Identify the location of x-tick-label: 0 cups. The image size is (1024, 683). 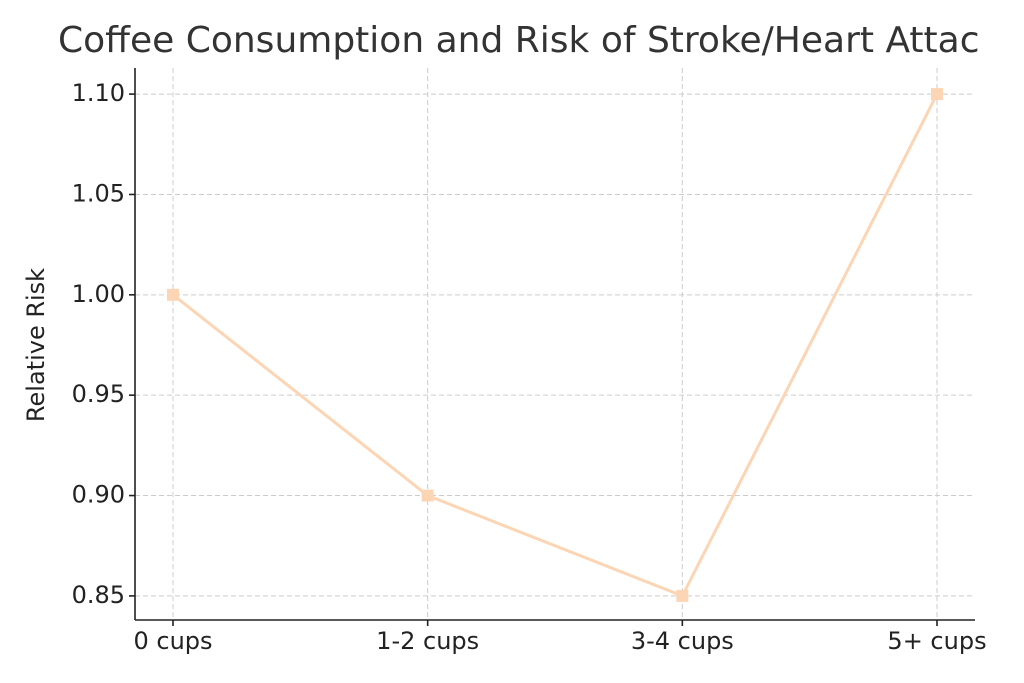
(172, 641).